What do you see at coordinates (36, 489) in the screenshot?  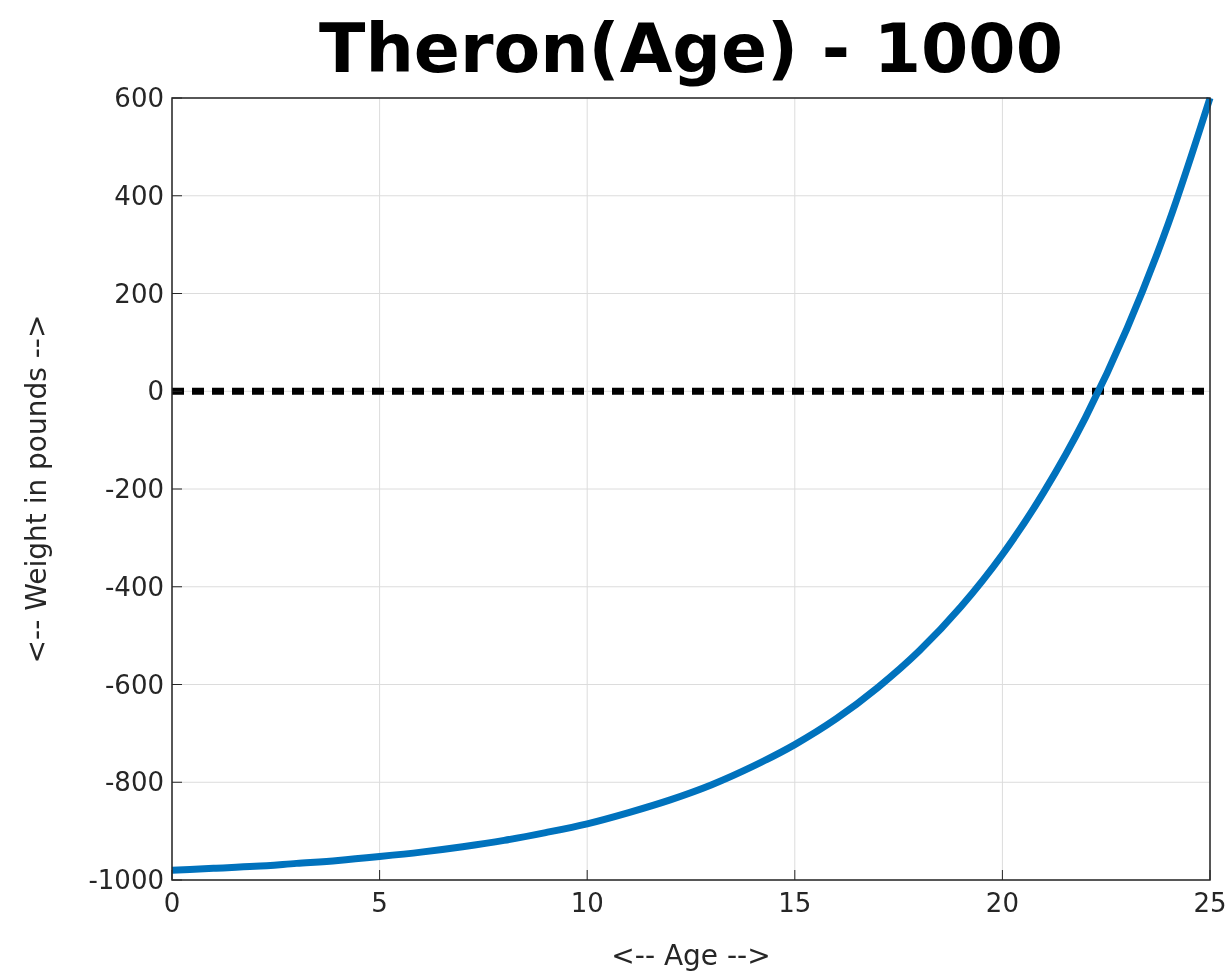 I see `y-axis-title: <-- Weight in pounds -->` at bounding box center [36, 489].